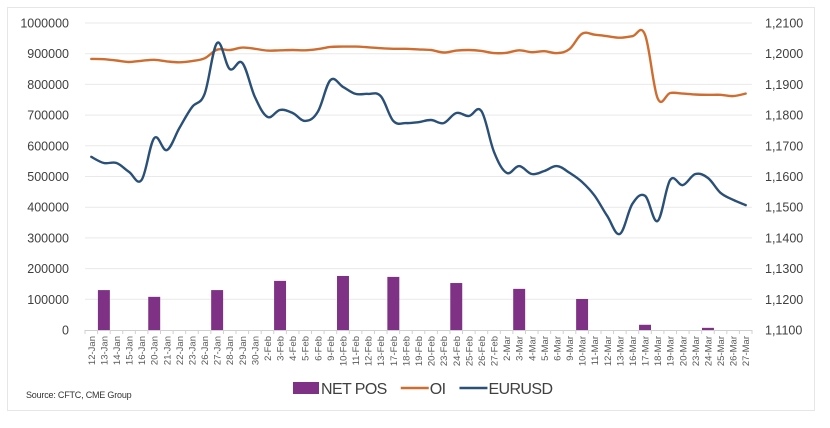 The image size is (830, 428). I want to click on y-right-tick-label: 1,1500, so click(784, 208).